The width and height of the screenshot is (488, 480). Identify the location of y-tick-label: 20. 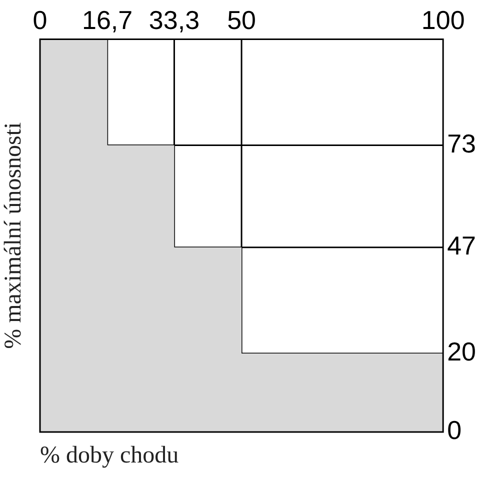
(461, 351).